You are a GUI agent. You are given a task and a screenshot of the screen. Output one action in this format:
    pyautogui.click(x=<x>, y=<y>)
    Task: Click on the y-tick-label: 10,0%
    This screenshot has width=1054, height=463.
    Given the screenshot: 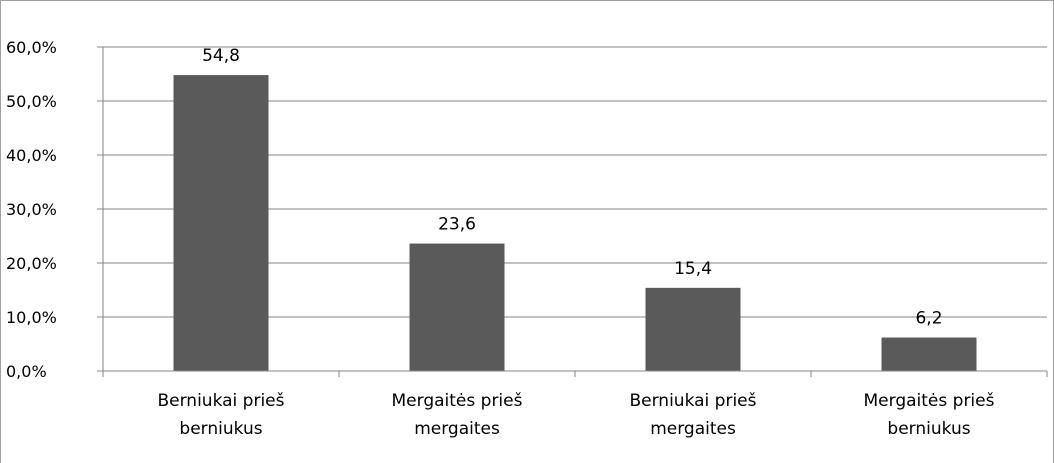 What is the action you would take?
    pyautogui.click(x=31, y=317)
    